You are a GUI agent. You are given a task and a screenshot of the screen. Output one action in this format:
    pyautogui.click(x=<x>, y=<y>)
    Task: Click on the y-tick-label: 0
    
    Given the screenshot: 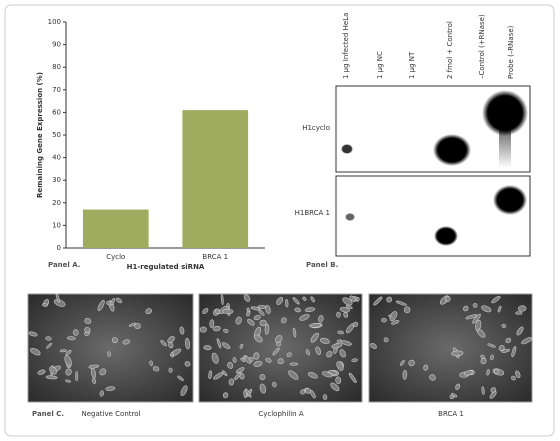 What is the action you would take?
    pyautogui.click(x=59, y=248)
    